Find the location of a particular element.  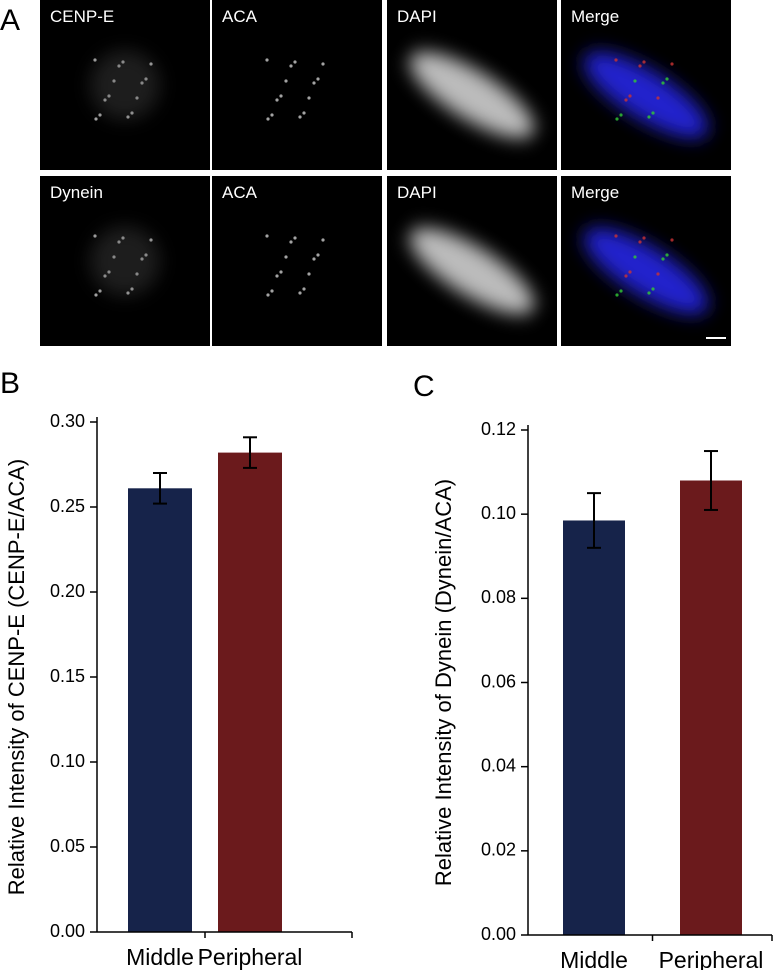

image-label: DAPI is located at coordinates (417, 16).